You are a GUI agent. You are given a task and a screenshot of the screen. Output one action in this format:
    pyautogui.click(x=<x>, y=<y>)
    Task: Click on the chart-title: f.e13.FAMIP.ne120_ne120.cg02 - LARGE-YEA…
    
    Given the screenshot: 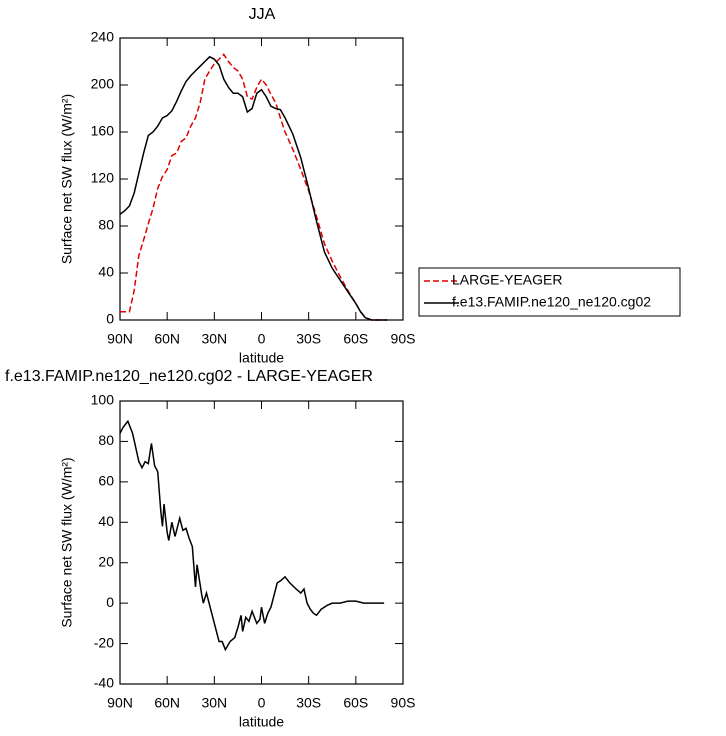 What is the action you would take?
    pyautogui.click(x=189, y=376)
    